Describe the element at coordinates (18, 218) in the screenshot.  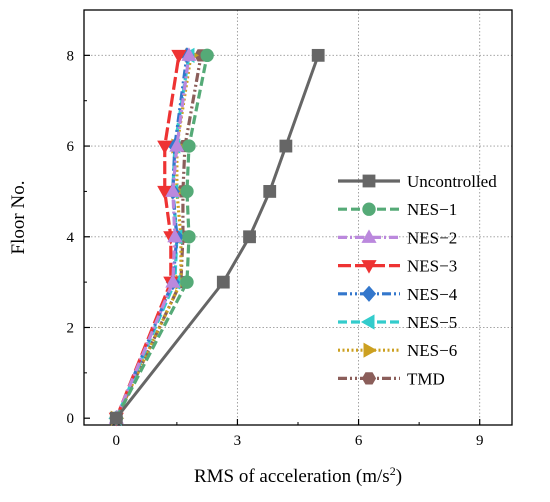
I see `y-axis-label: Floor No.` at that location.